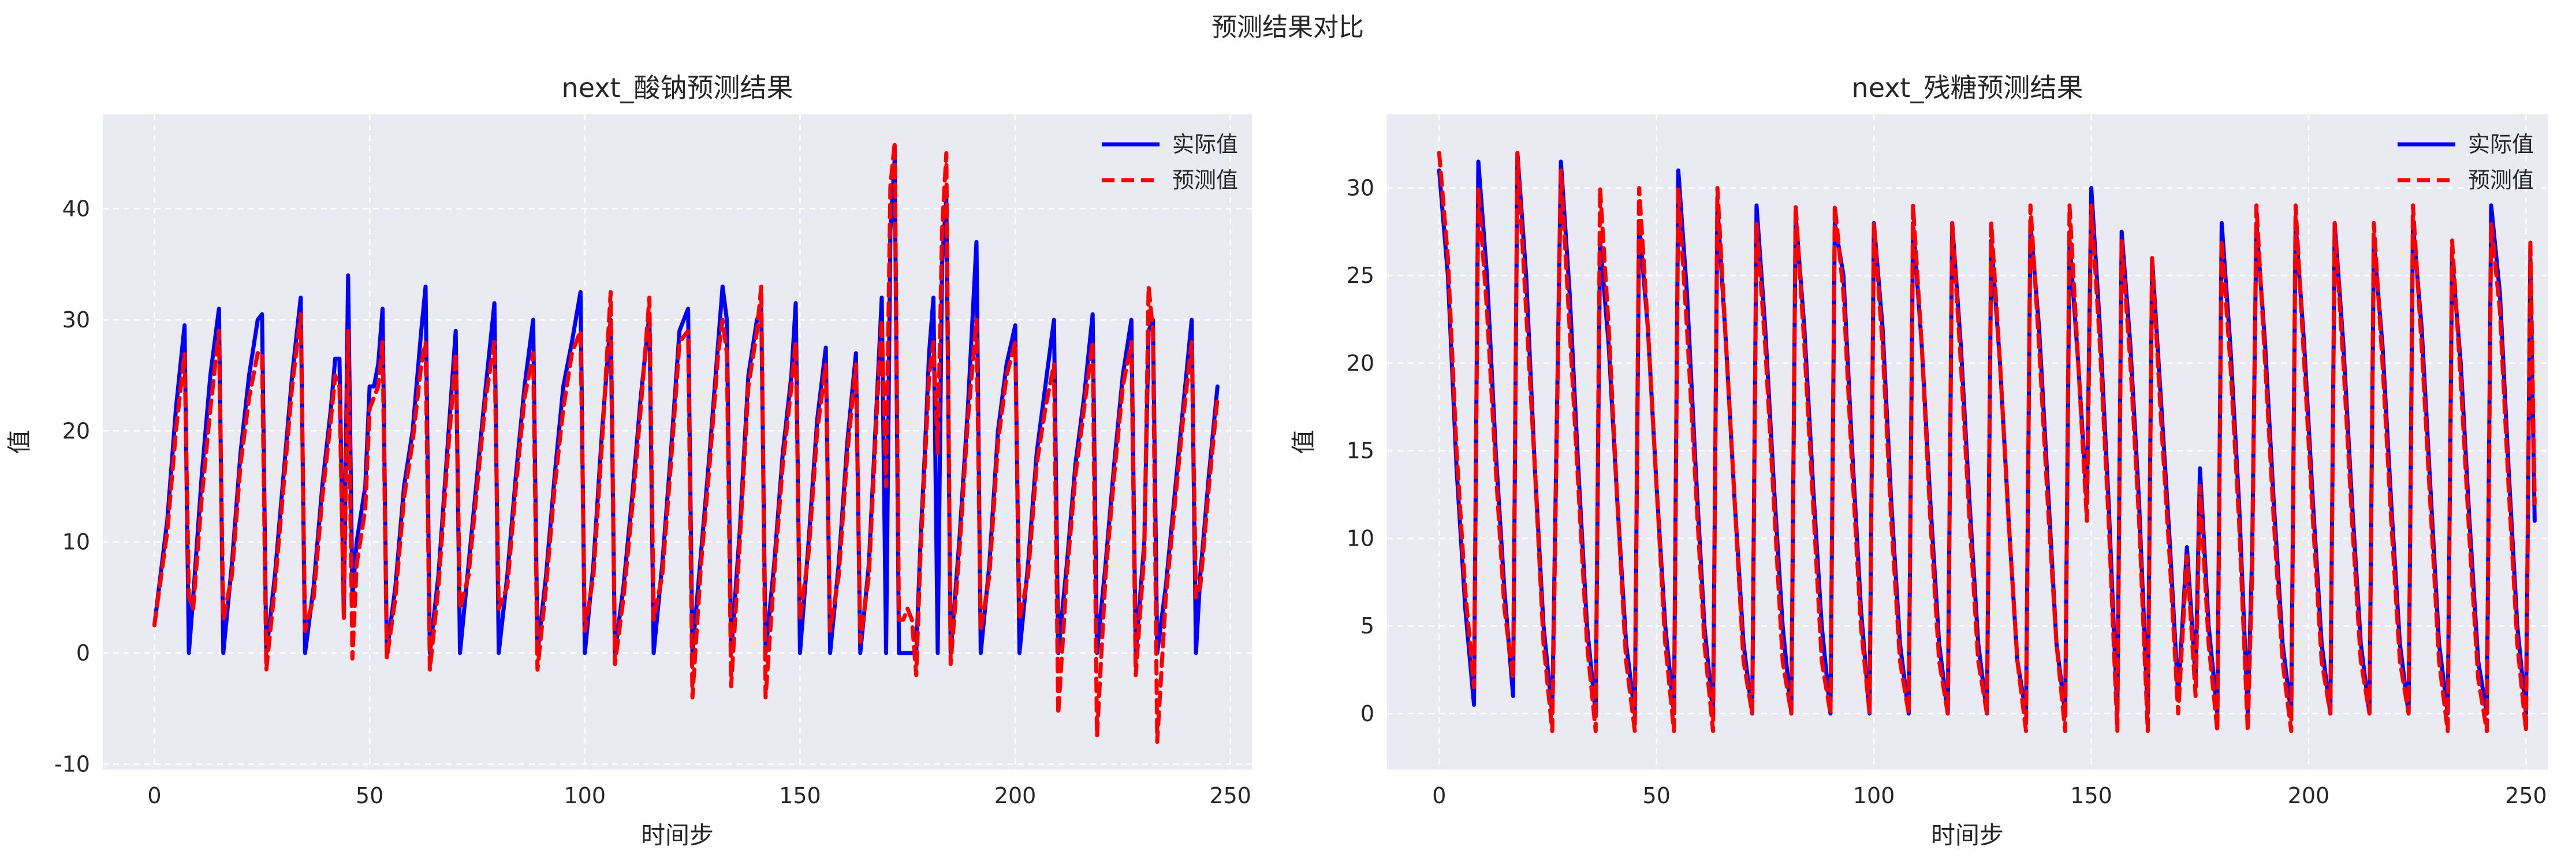 The height and width of the screenshot is (858, 2576). What do you see at coordinates (76, 209) in the screenshot?
I see `y-tick-label: 40` at bounding box center [76, 209].